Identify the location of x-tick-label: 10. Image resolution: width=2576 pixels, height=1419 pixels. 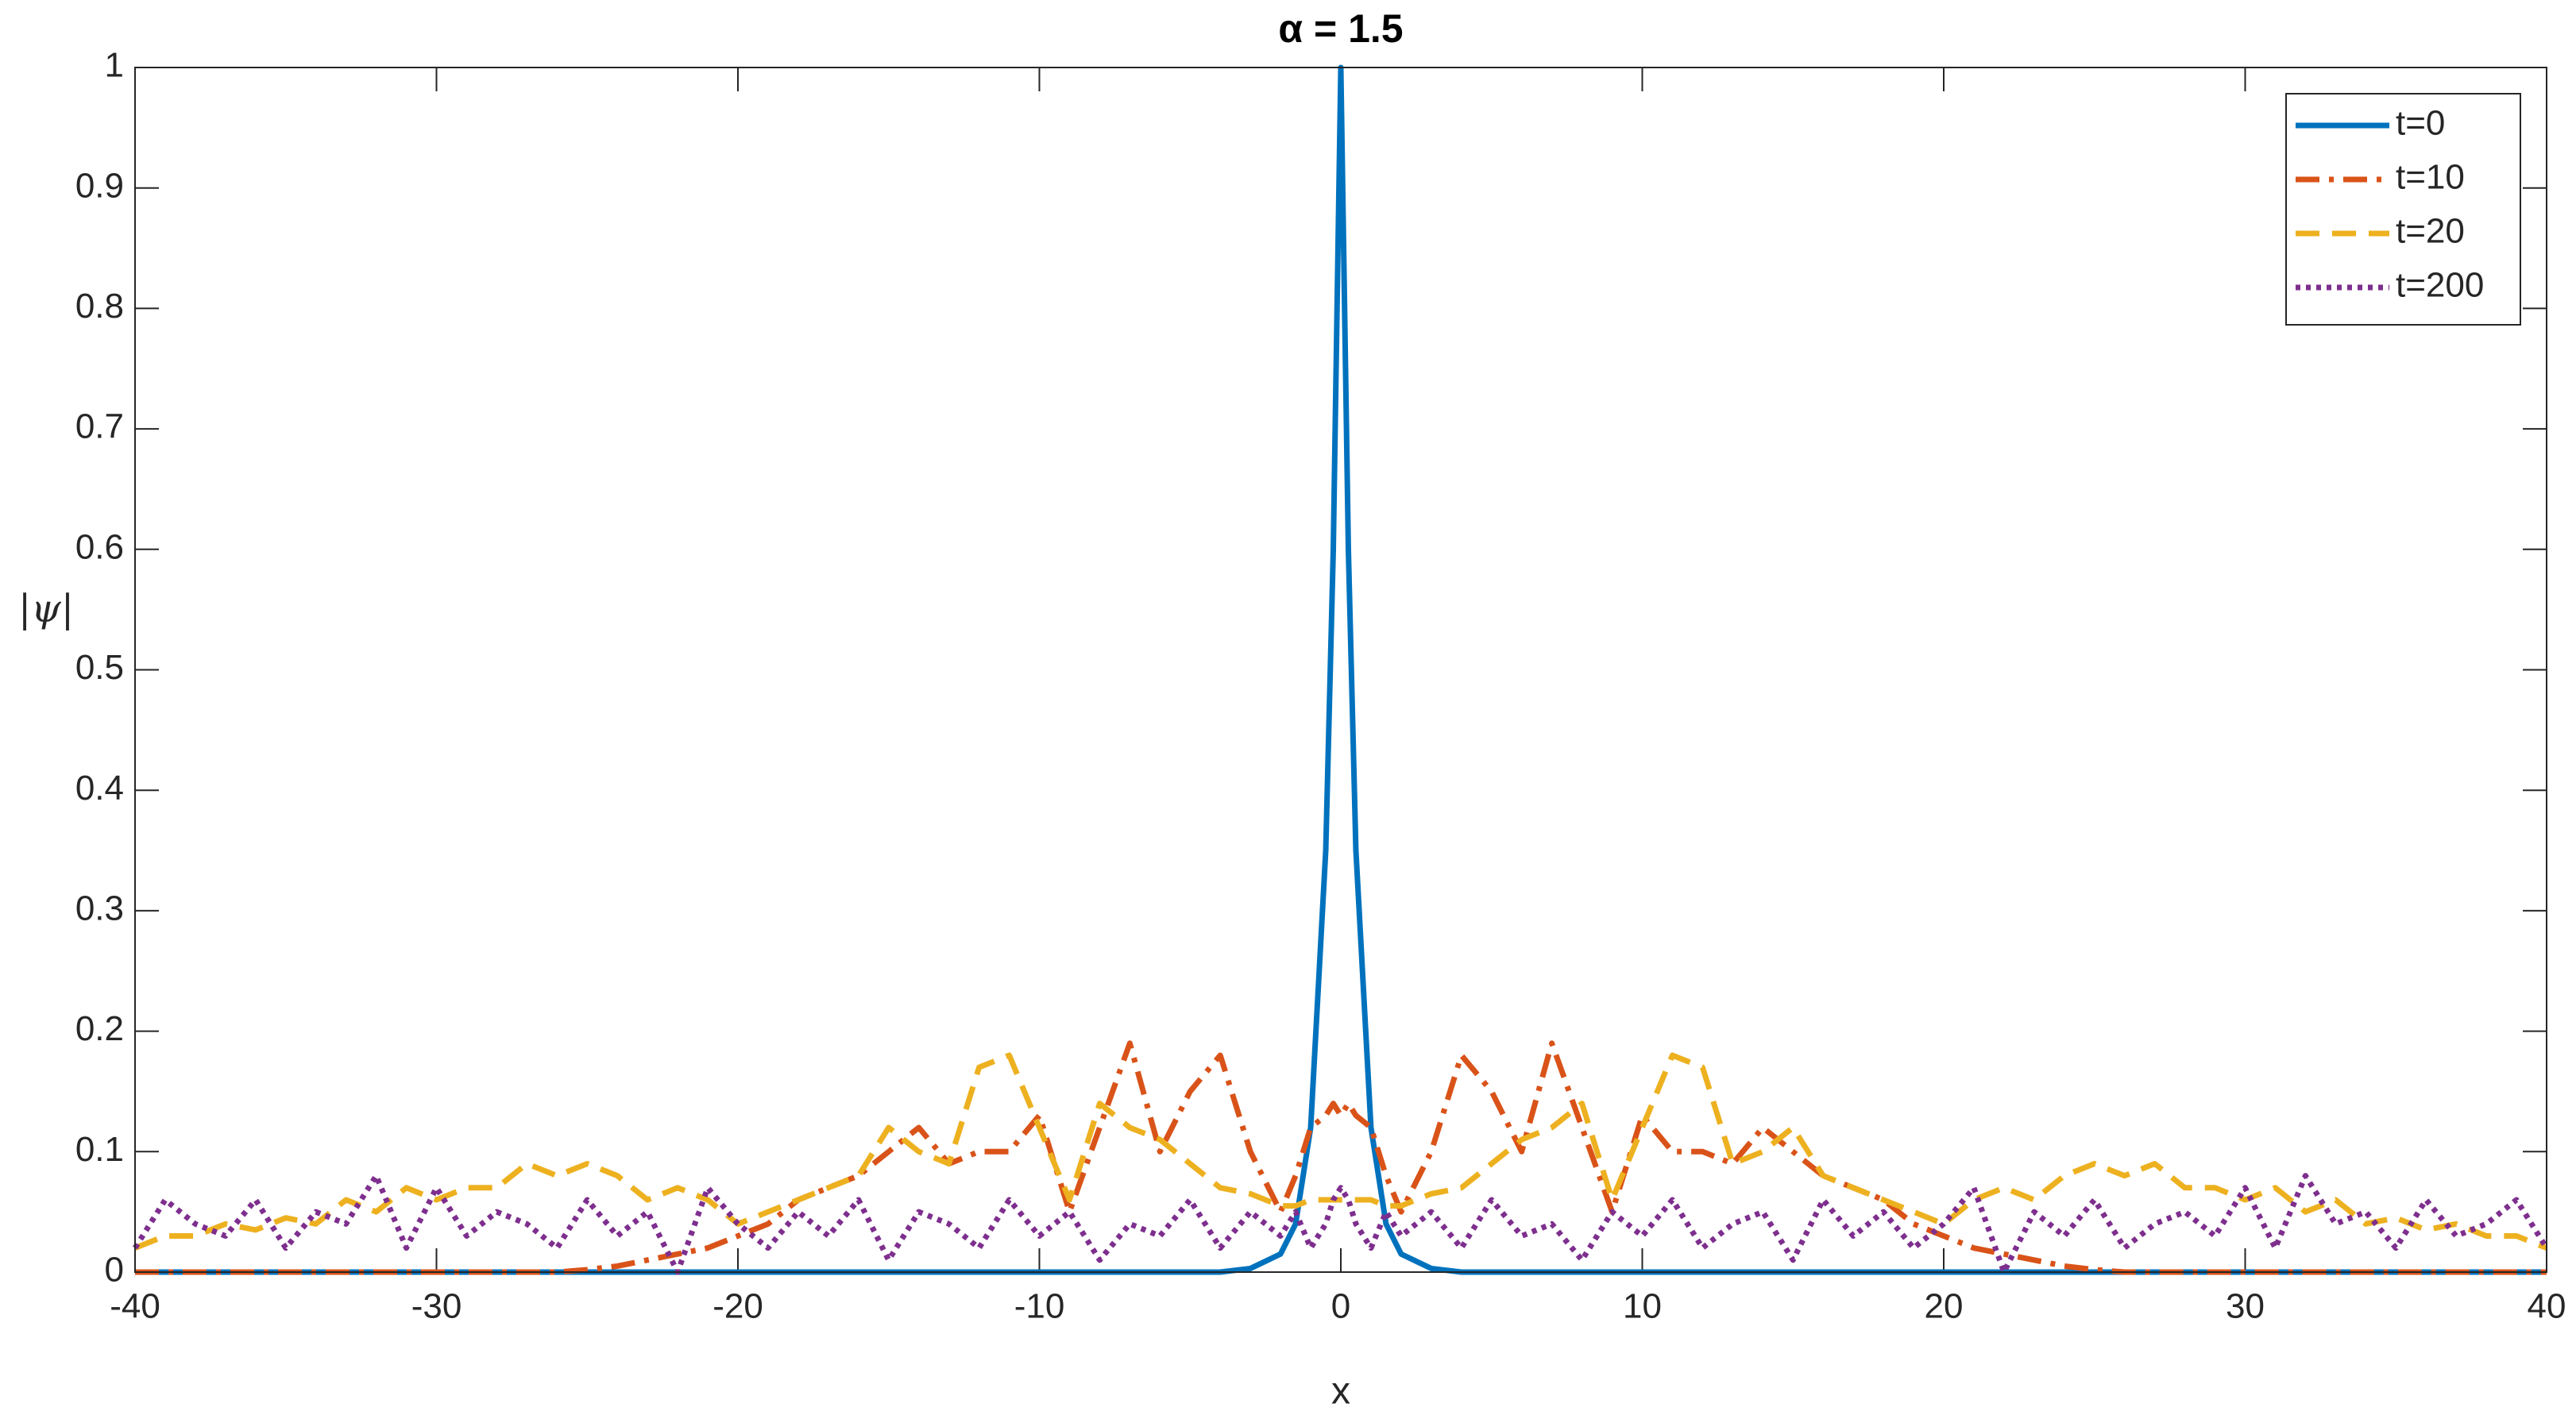
(1642, 1306).